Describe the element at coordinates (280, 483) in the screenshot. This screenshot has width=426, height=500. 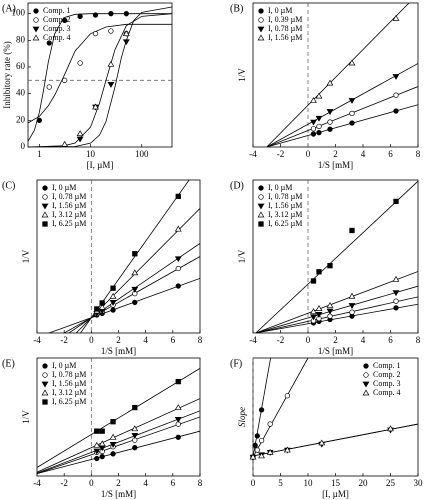
I see `x-tick-label: 5` at that location.